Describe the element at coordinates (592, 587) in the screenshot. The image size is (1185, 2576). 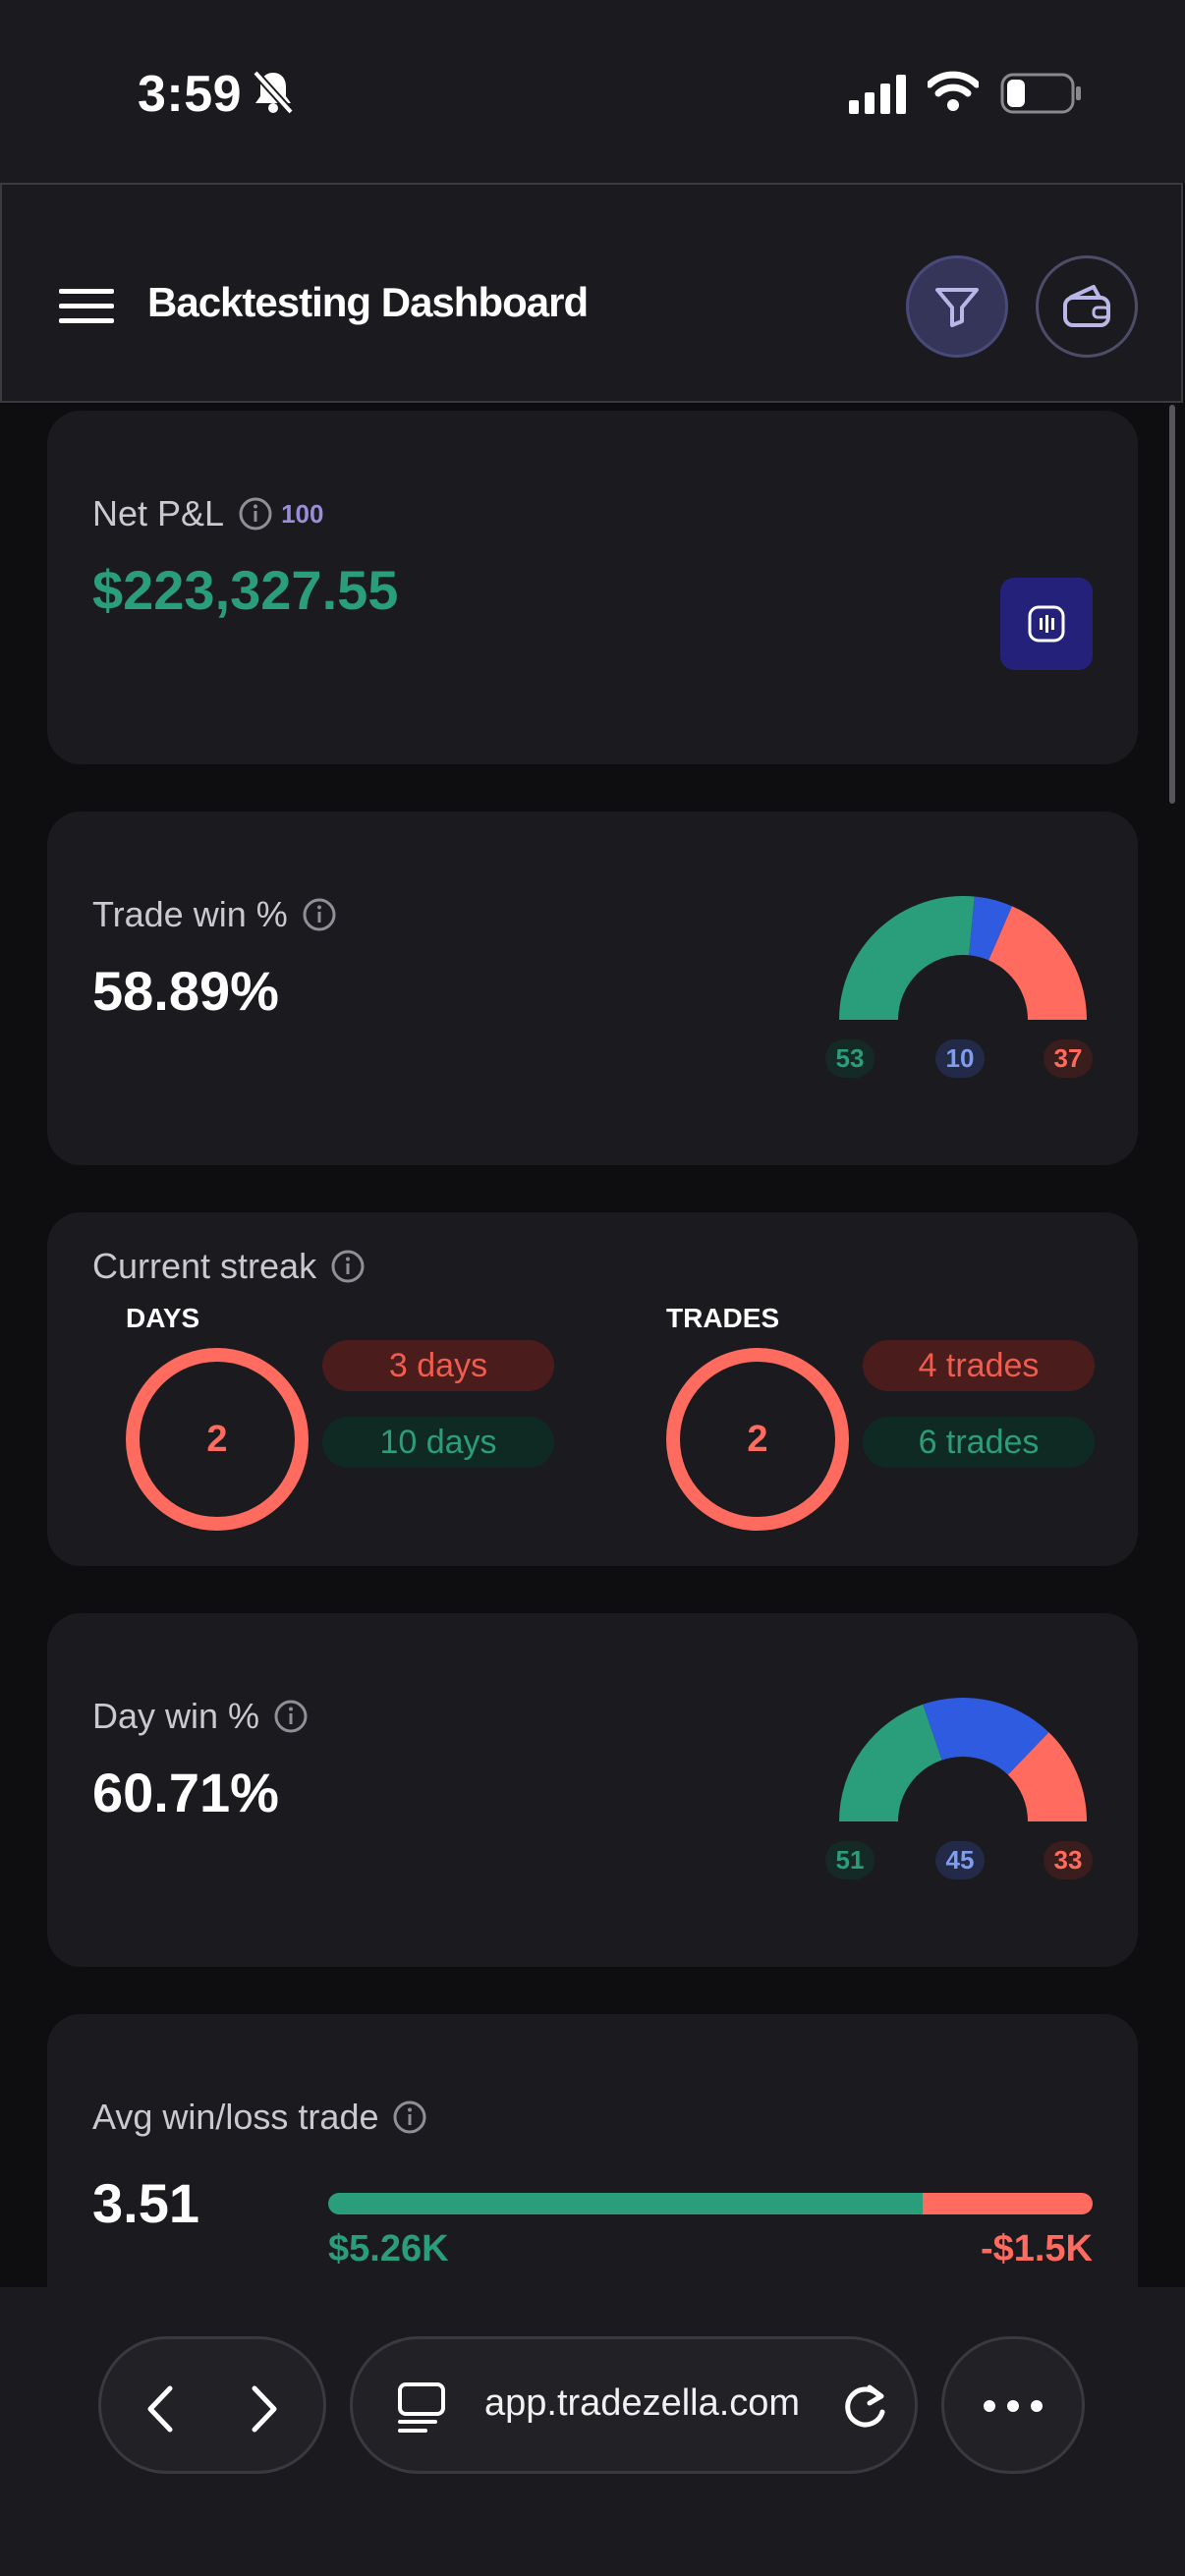
I see `net-pnl-card: Net P&L 100 $223,327.55` at that location.